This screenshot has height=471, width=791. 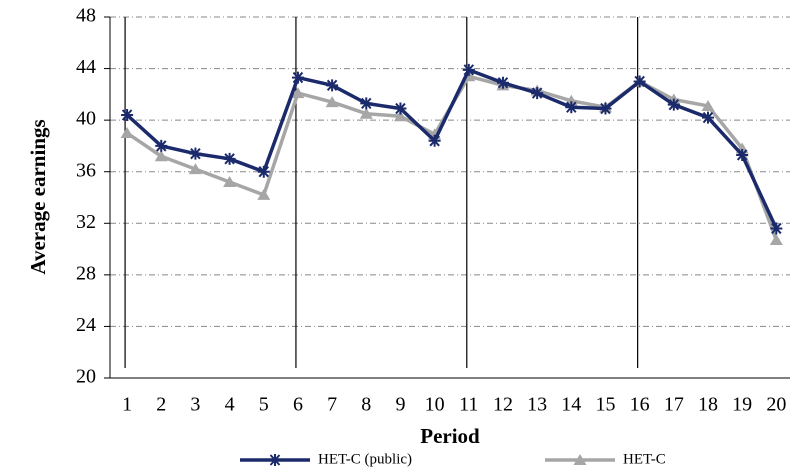 I want to click on x-tick-label: 3, so click(x=195, y=405).